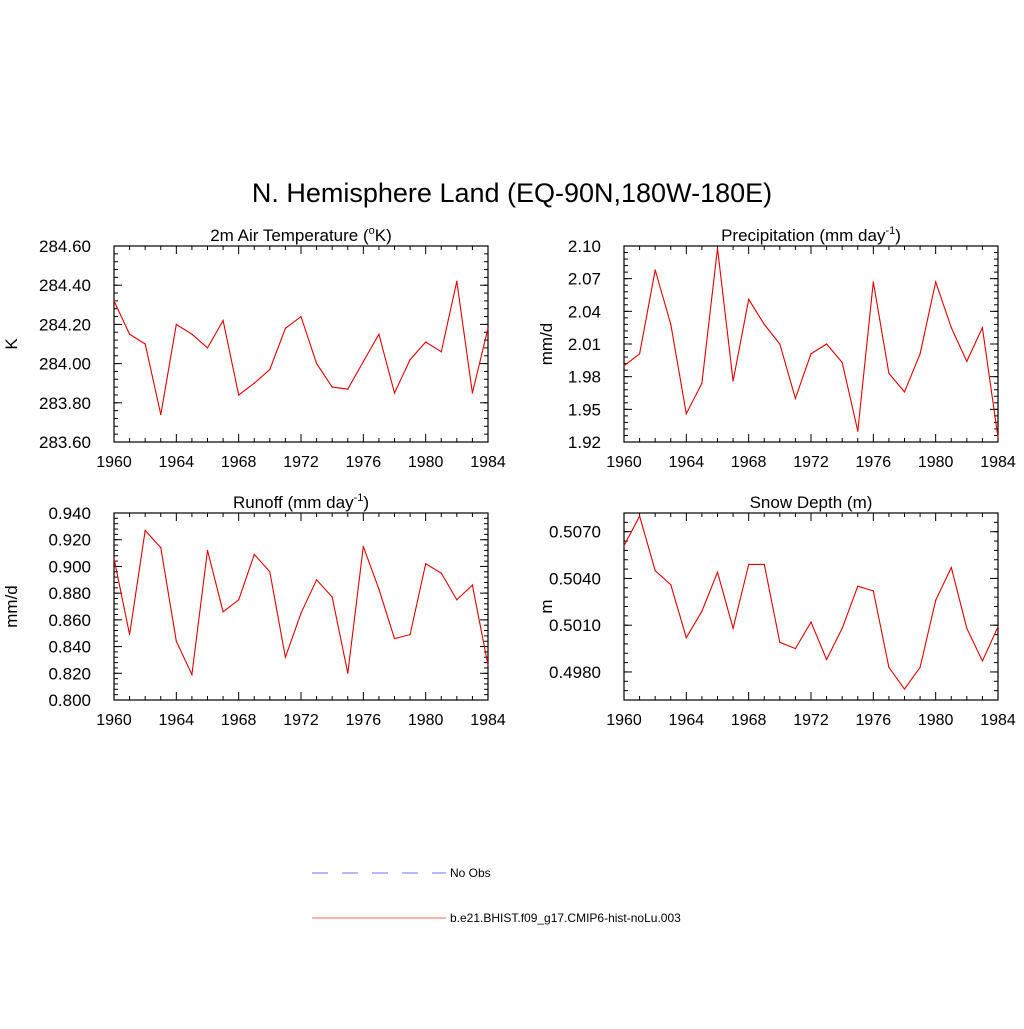 The image size is (1024, 1029). What do you see at coordinates (546, 344) in the screenshot?
I see `y-axis-label: mm/d` at bounding box center [546, 344].